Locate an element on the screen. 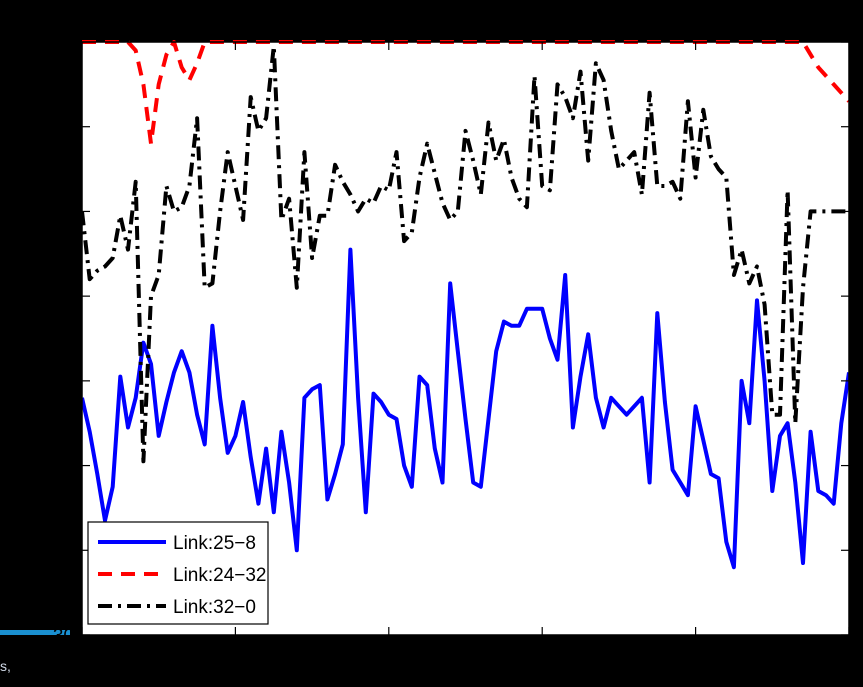 The width and height of the screenshot is (863, 687). y-tick-label: 70 is located at coordinates (63, 297).